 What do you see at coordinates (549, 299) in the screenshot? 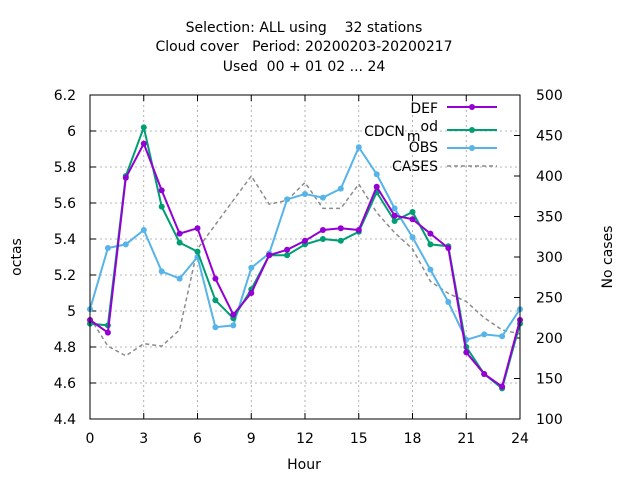
I see `y2-tick-label: 250` at bounding box center [549, 299].